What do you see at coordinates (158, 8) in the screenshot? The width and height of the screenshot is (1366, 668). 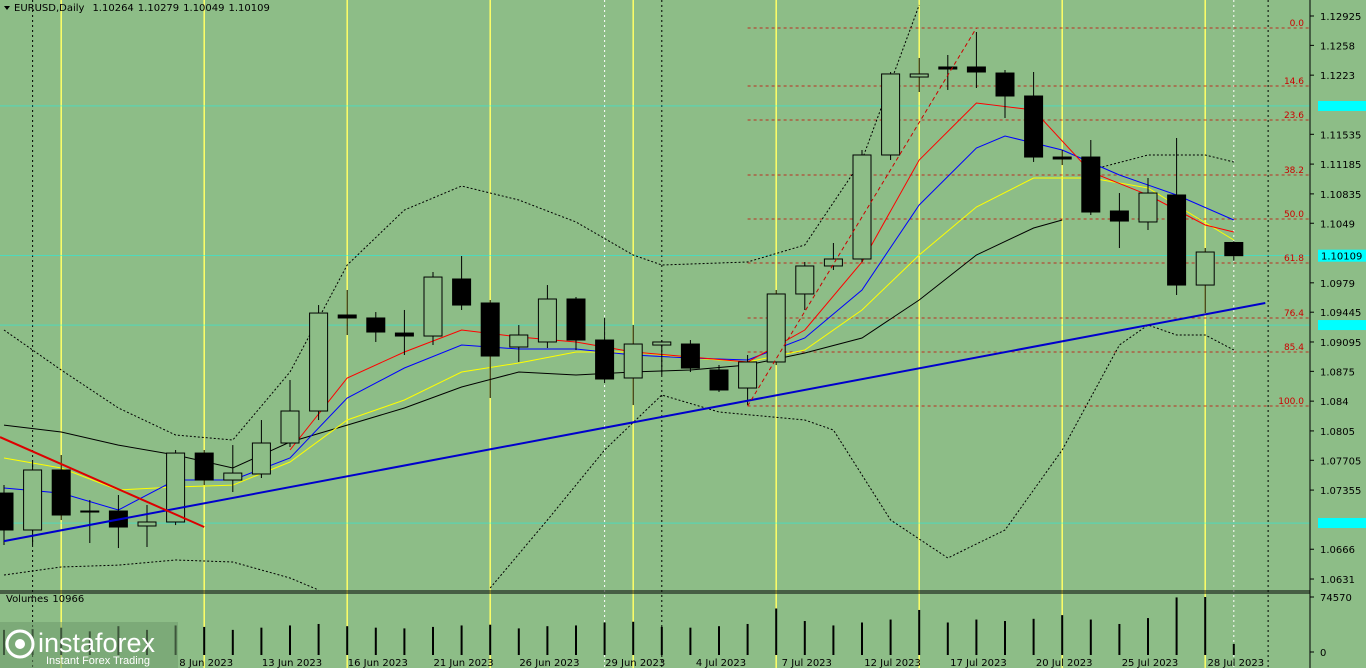 I see `header-high: 1.10279` at bounding box center [158, 8].